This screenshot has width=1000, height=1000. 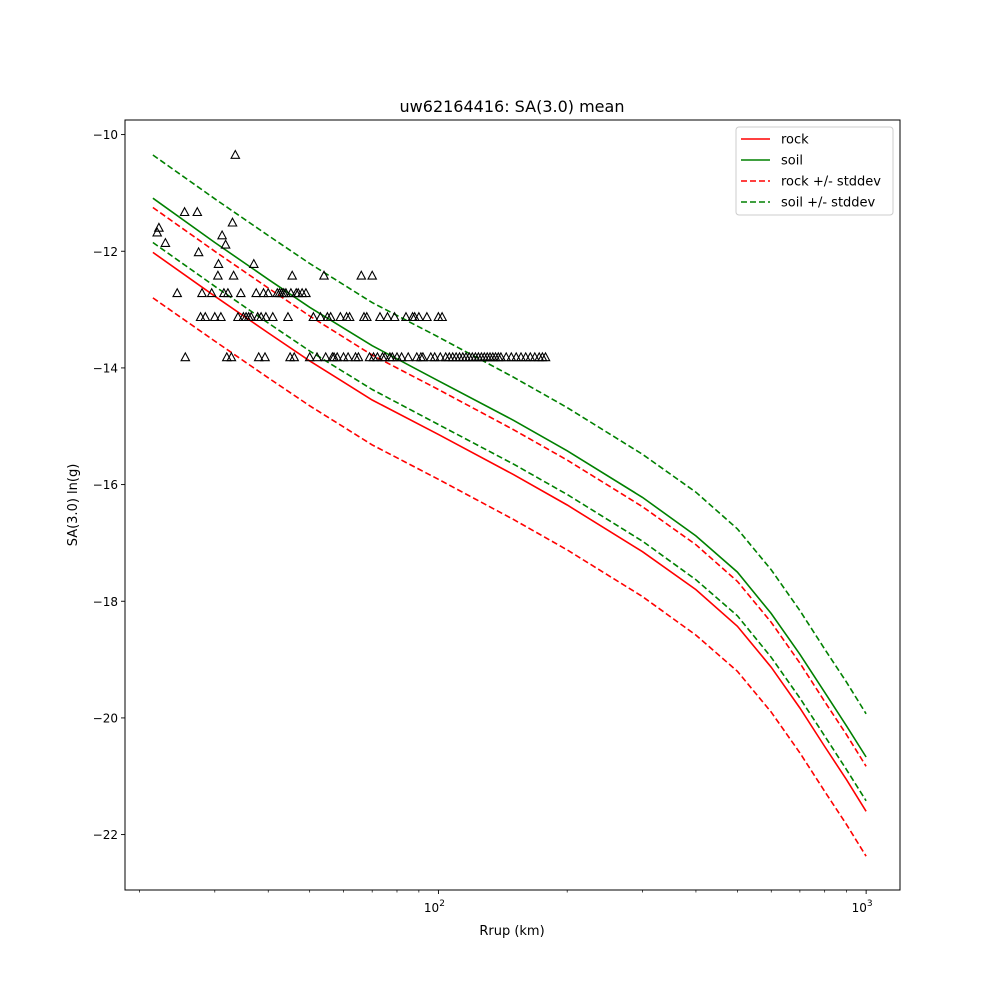 What do you see at coordinates (434, 907) in the screenshot?
I see `x-tick-label: 10²` at bounding box center [434, 907].